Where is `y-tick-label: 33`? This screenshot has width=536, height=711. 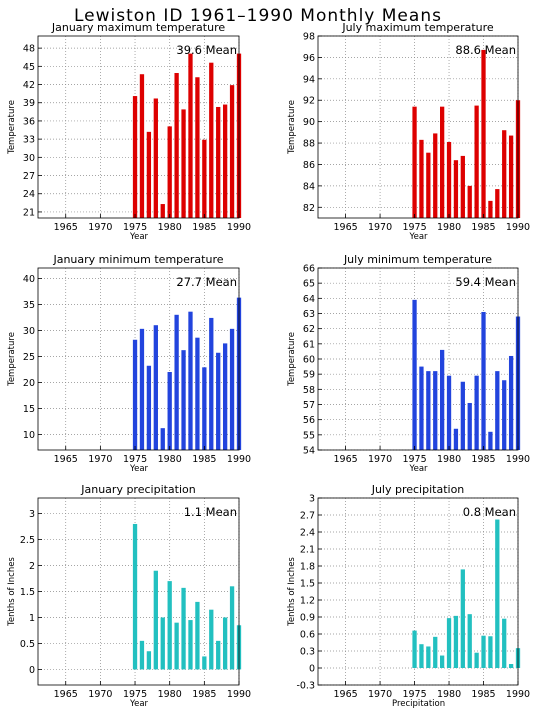
y-tick-label: 33 is located at coordinates (29, 140).